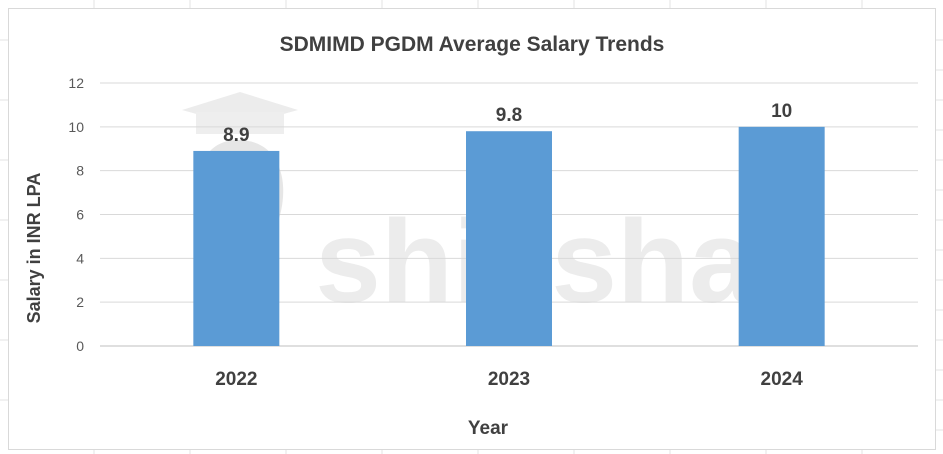 Image resolution: width=943 pixels, height=454 pixels. Describe the element at coordinates (80, 346) in the screenshot. I see `y-tick-label: 0` at that location.